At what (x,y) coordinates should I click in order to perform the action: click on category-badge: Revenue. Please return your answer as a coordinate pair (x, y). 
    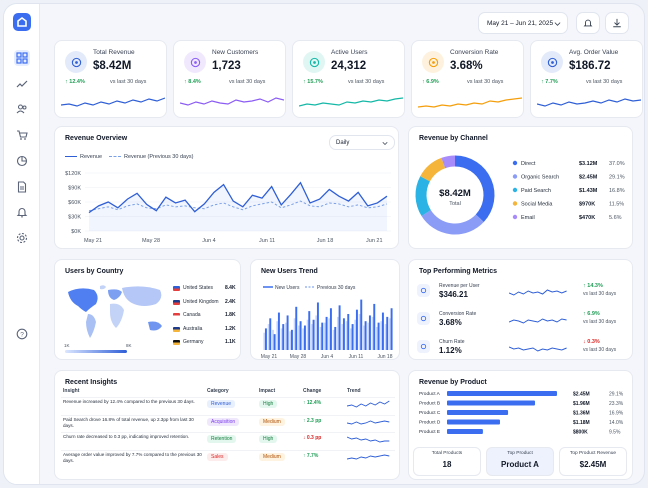
    Looking at the image, I should click on (221, 404).